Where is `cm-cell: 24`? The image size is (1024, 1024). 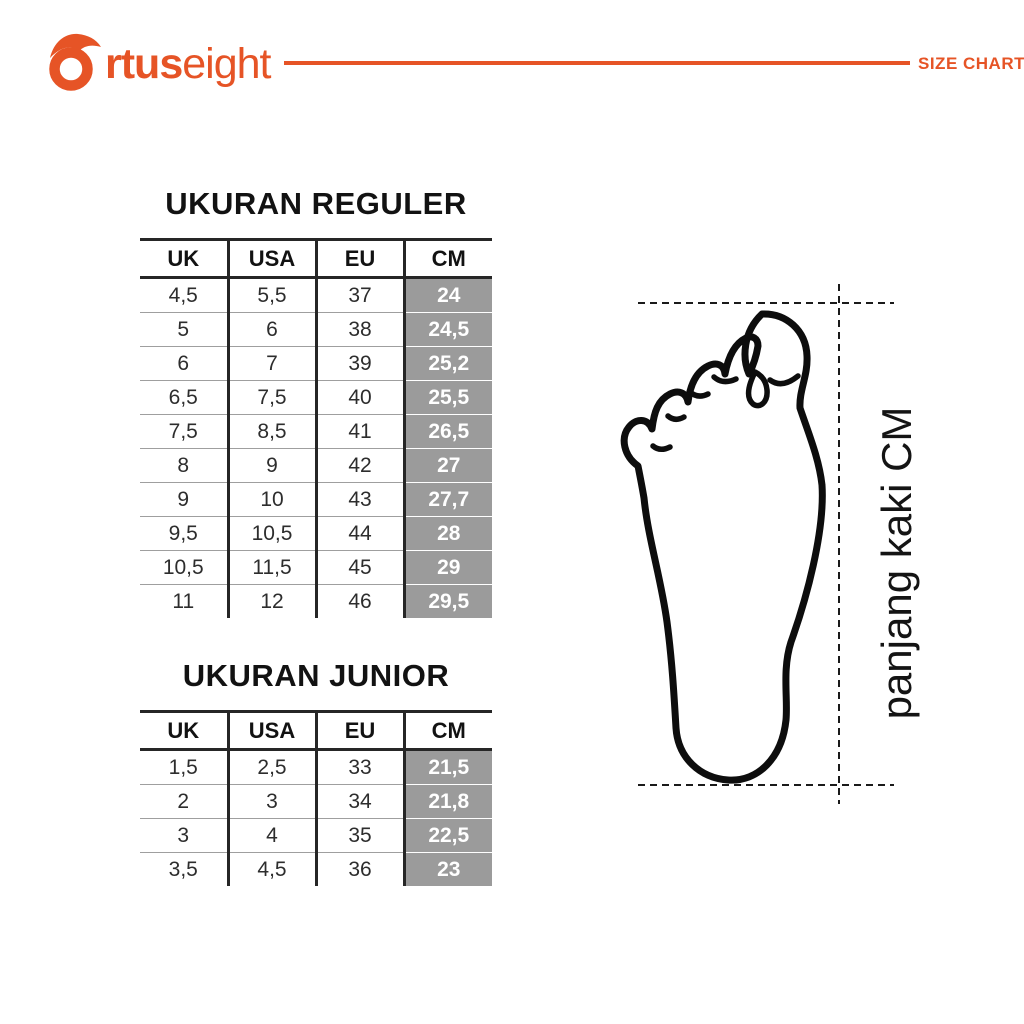
cm-cell: 24 is located at coordinates (447, 295).